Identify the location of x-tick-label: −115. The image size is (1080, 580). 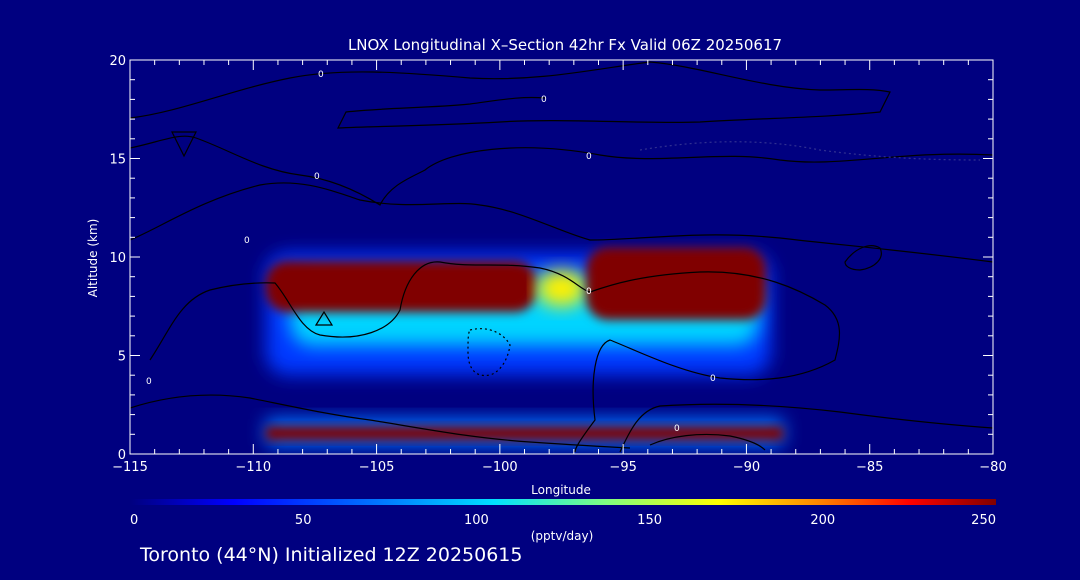
(130, 467).